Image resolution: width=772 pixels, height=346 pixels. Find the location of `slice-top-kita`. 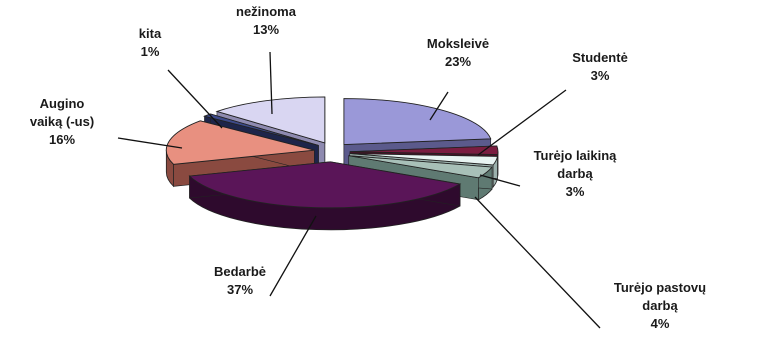

slice-top-kita is located at coordinates (260, 129).